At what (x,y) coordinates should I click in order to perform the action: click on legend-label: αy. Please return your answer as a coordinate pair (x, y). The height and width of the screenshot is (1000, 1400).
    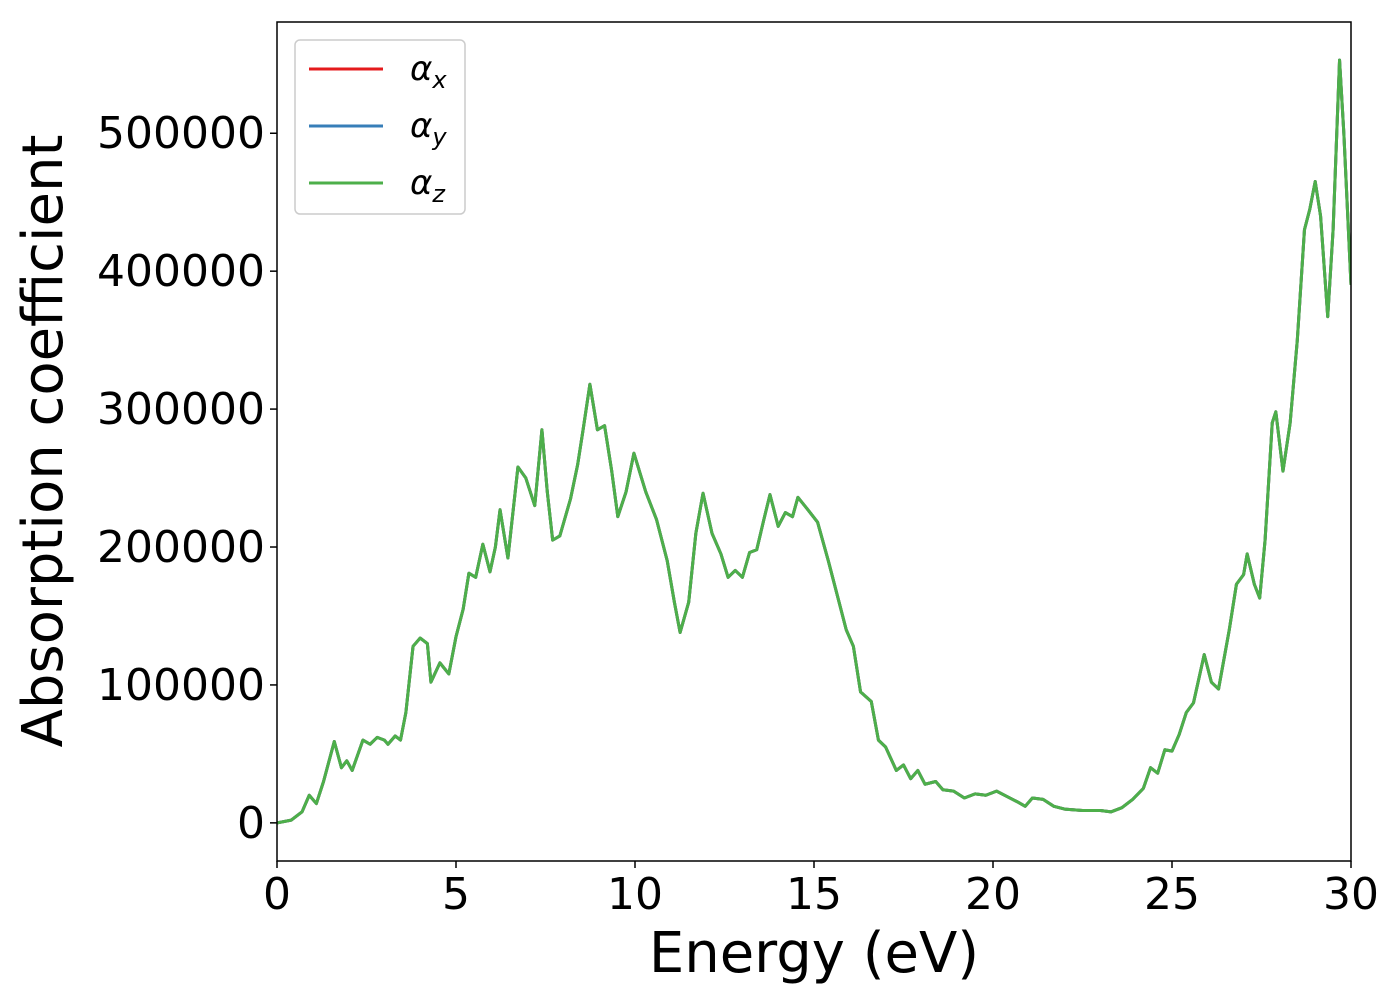
    Looking at the image, I should click on (428, 128).